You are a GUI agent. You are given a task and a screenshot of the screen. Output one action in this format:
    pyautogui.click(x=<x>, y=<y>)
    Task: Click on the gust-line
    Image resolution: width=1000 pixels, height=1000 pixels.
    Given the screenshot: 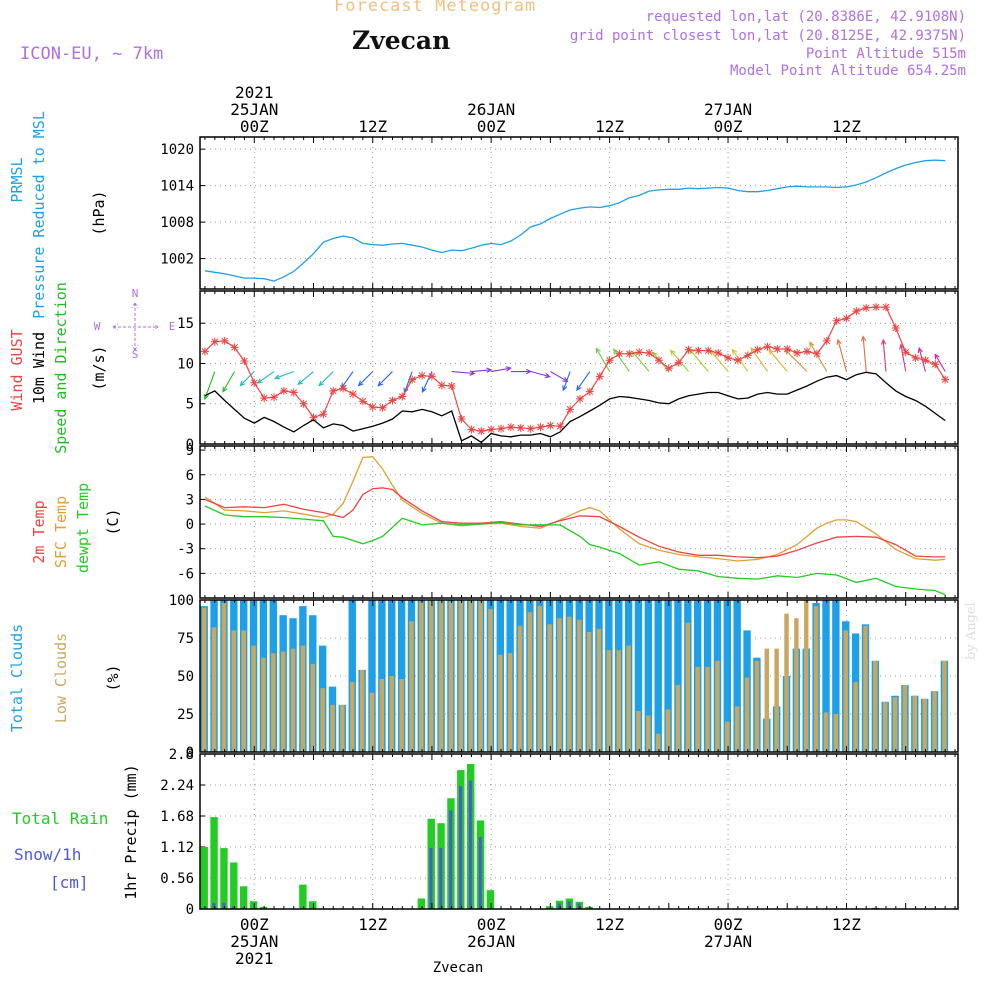 What is the action you would take?
    pyautogui.click(x=575, y=369)
    